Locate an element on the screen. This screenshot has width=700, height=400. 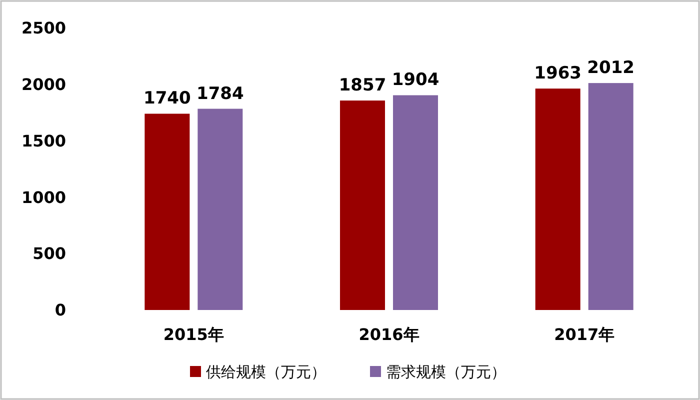
x-tick-label: 2017年 is located at coordinates (584, 334).